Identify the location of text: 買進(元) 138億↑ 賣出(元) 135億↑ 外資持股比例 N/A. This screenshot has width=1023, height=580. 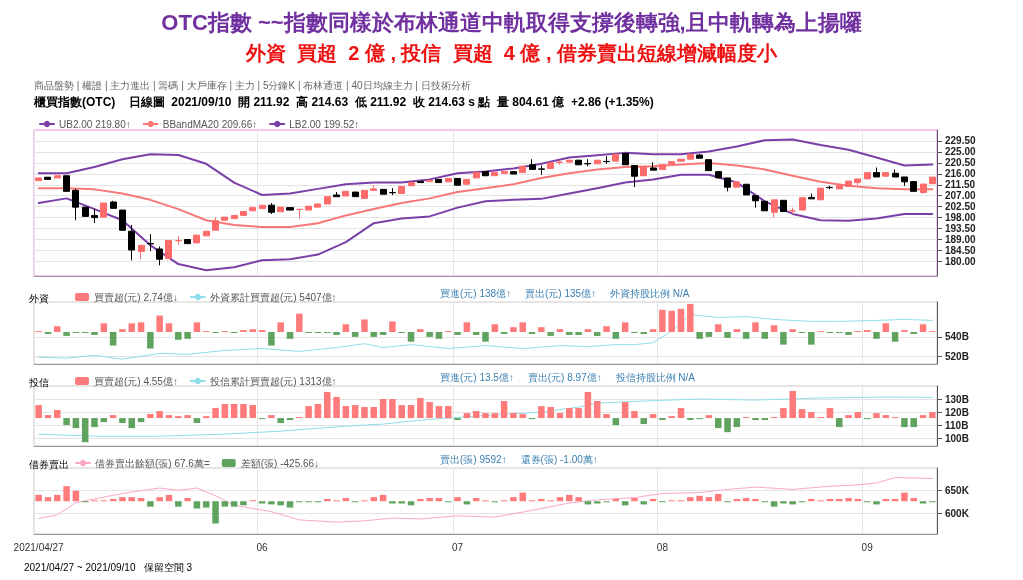
(565, 293).